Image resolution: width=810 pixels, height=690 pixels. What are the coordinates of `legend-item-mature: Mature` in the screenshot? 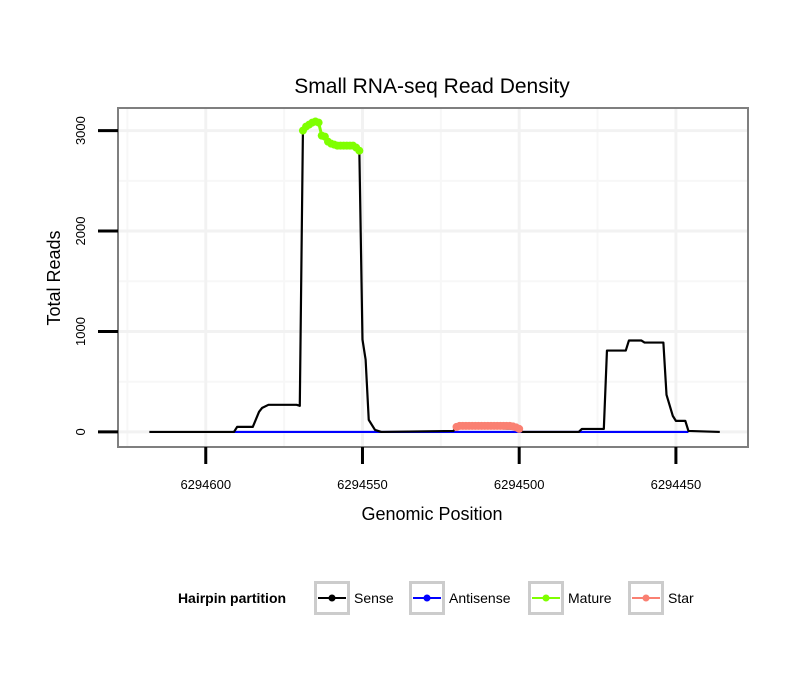 It's located at (570, 598).